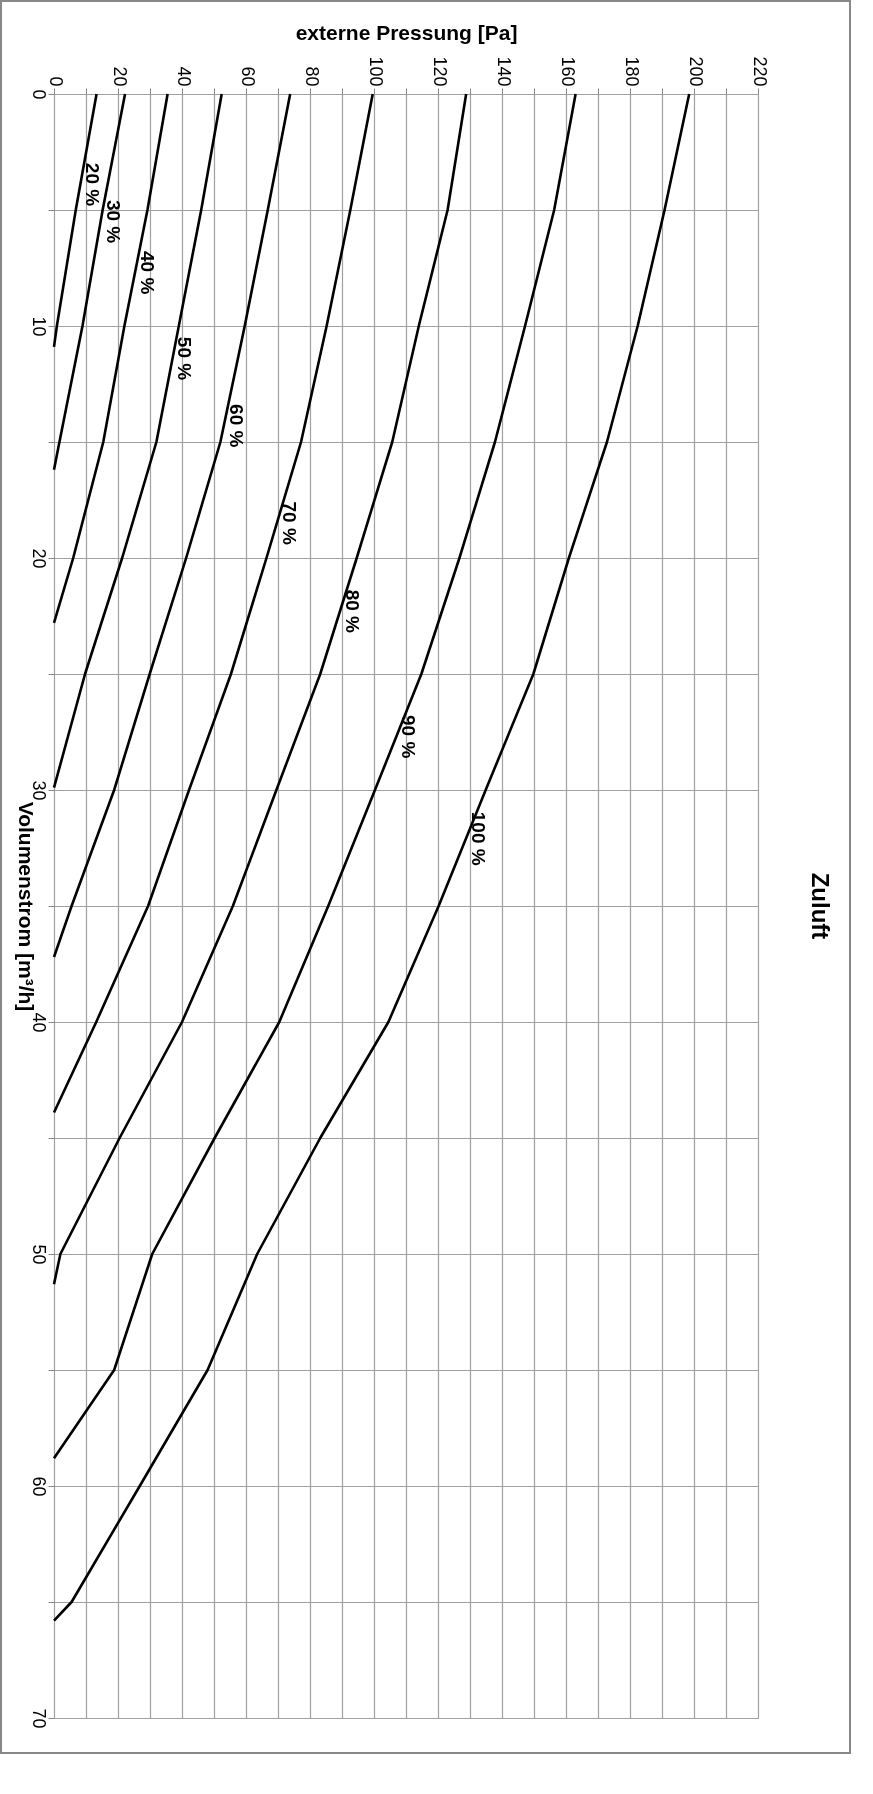  Describe the element at coordinates (236, 426) in the screenshot. I see `annotation: 60 %` at that location.